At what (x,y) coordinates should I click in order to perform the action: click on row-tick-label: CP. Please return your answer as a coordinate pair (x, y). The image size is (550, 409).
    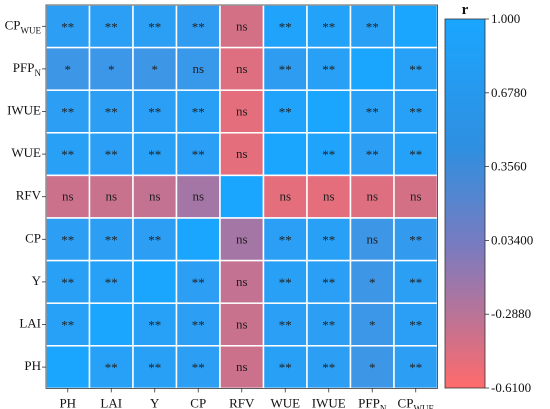
    Looking at the image, I should click on (33, 237).